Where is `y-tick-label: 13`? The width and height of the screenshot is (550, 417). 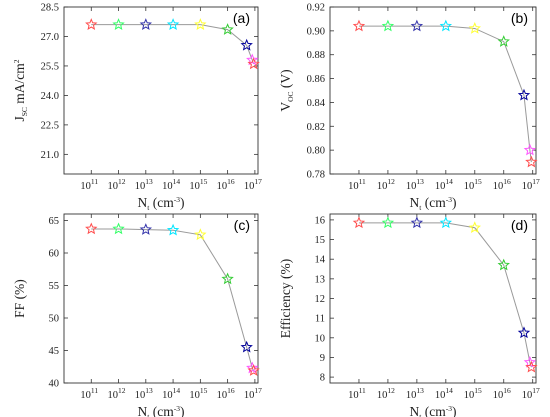 y-tick-label: 13 is located at coordinates (320, 279).